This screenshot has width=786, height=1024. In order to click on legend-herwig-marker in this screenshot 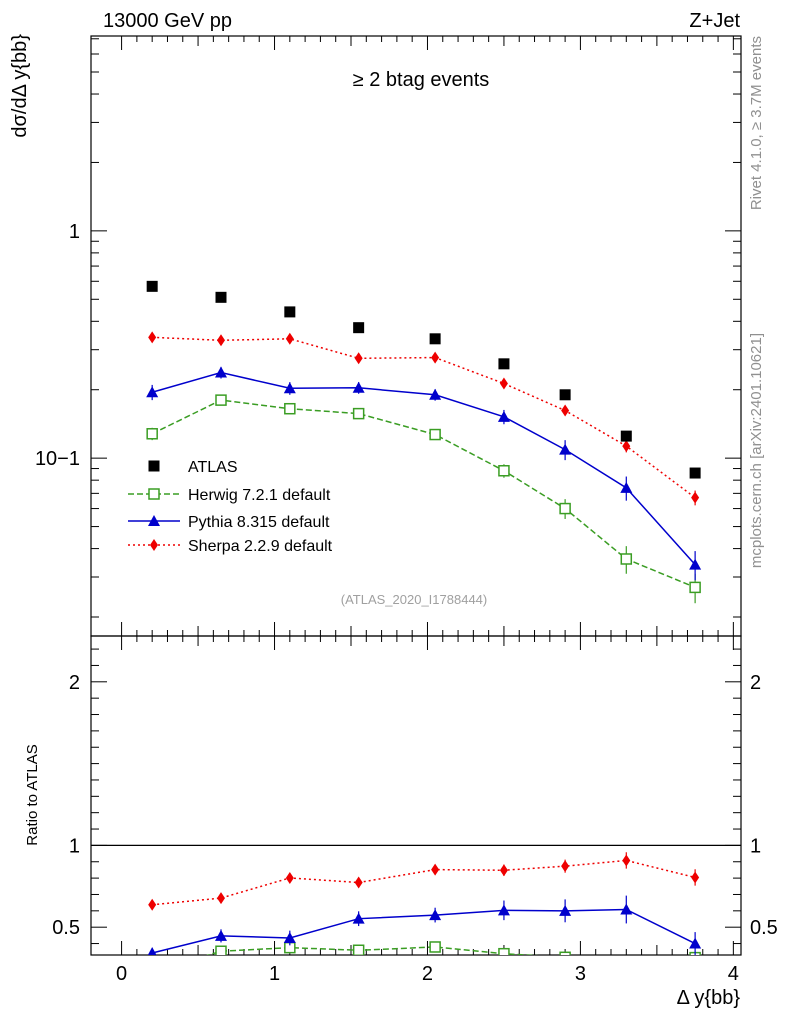, I will do `click(154, 494)`.